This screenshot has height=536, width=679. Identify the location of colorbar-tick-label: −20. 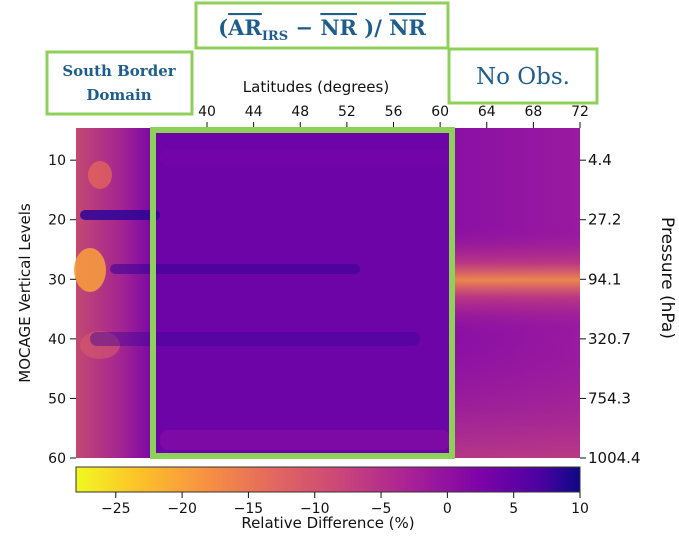
(182, 509).